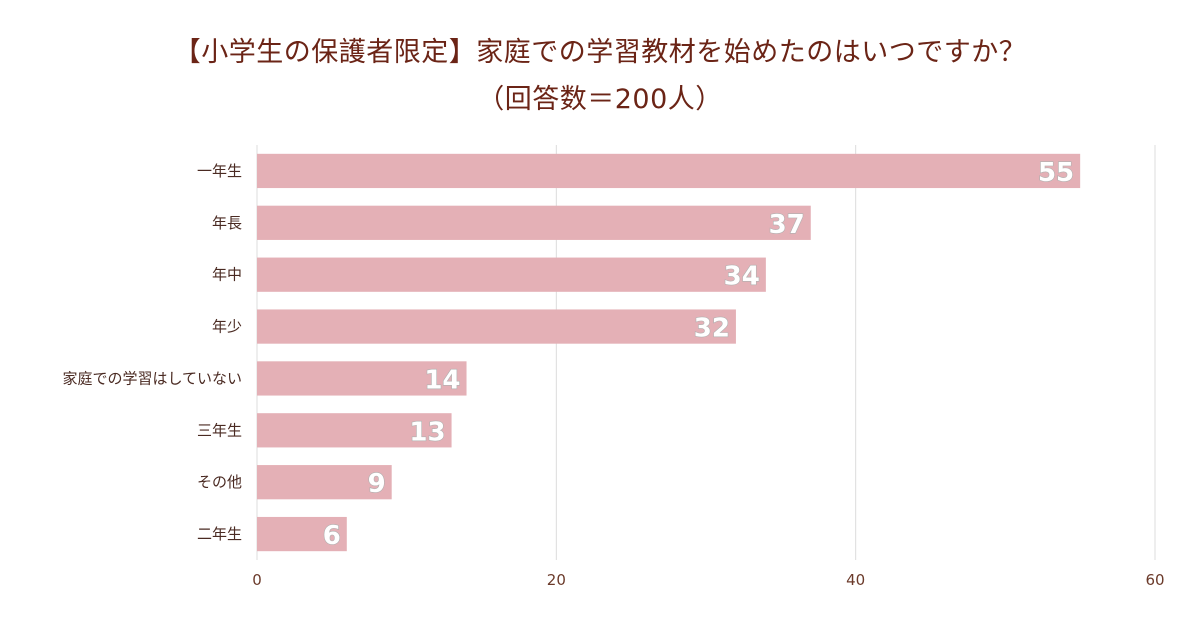 This screenshot has height=630, width=1200. I want to click on chart-subtitle: （回答数＝200人）, so click(600, 99).